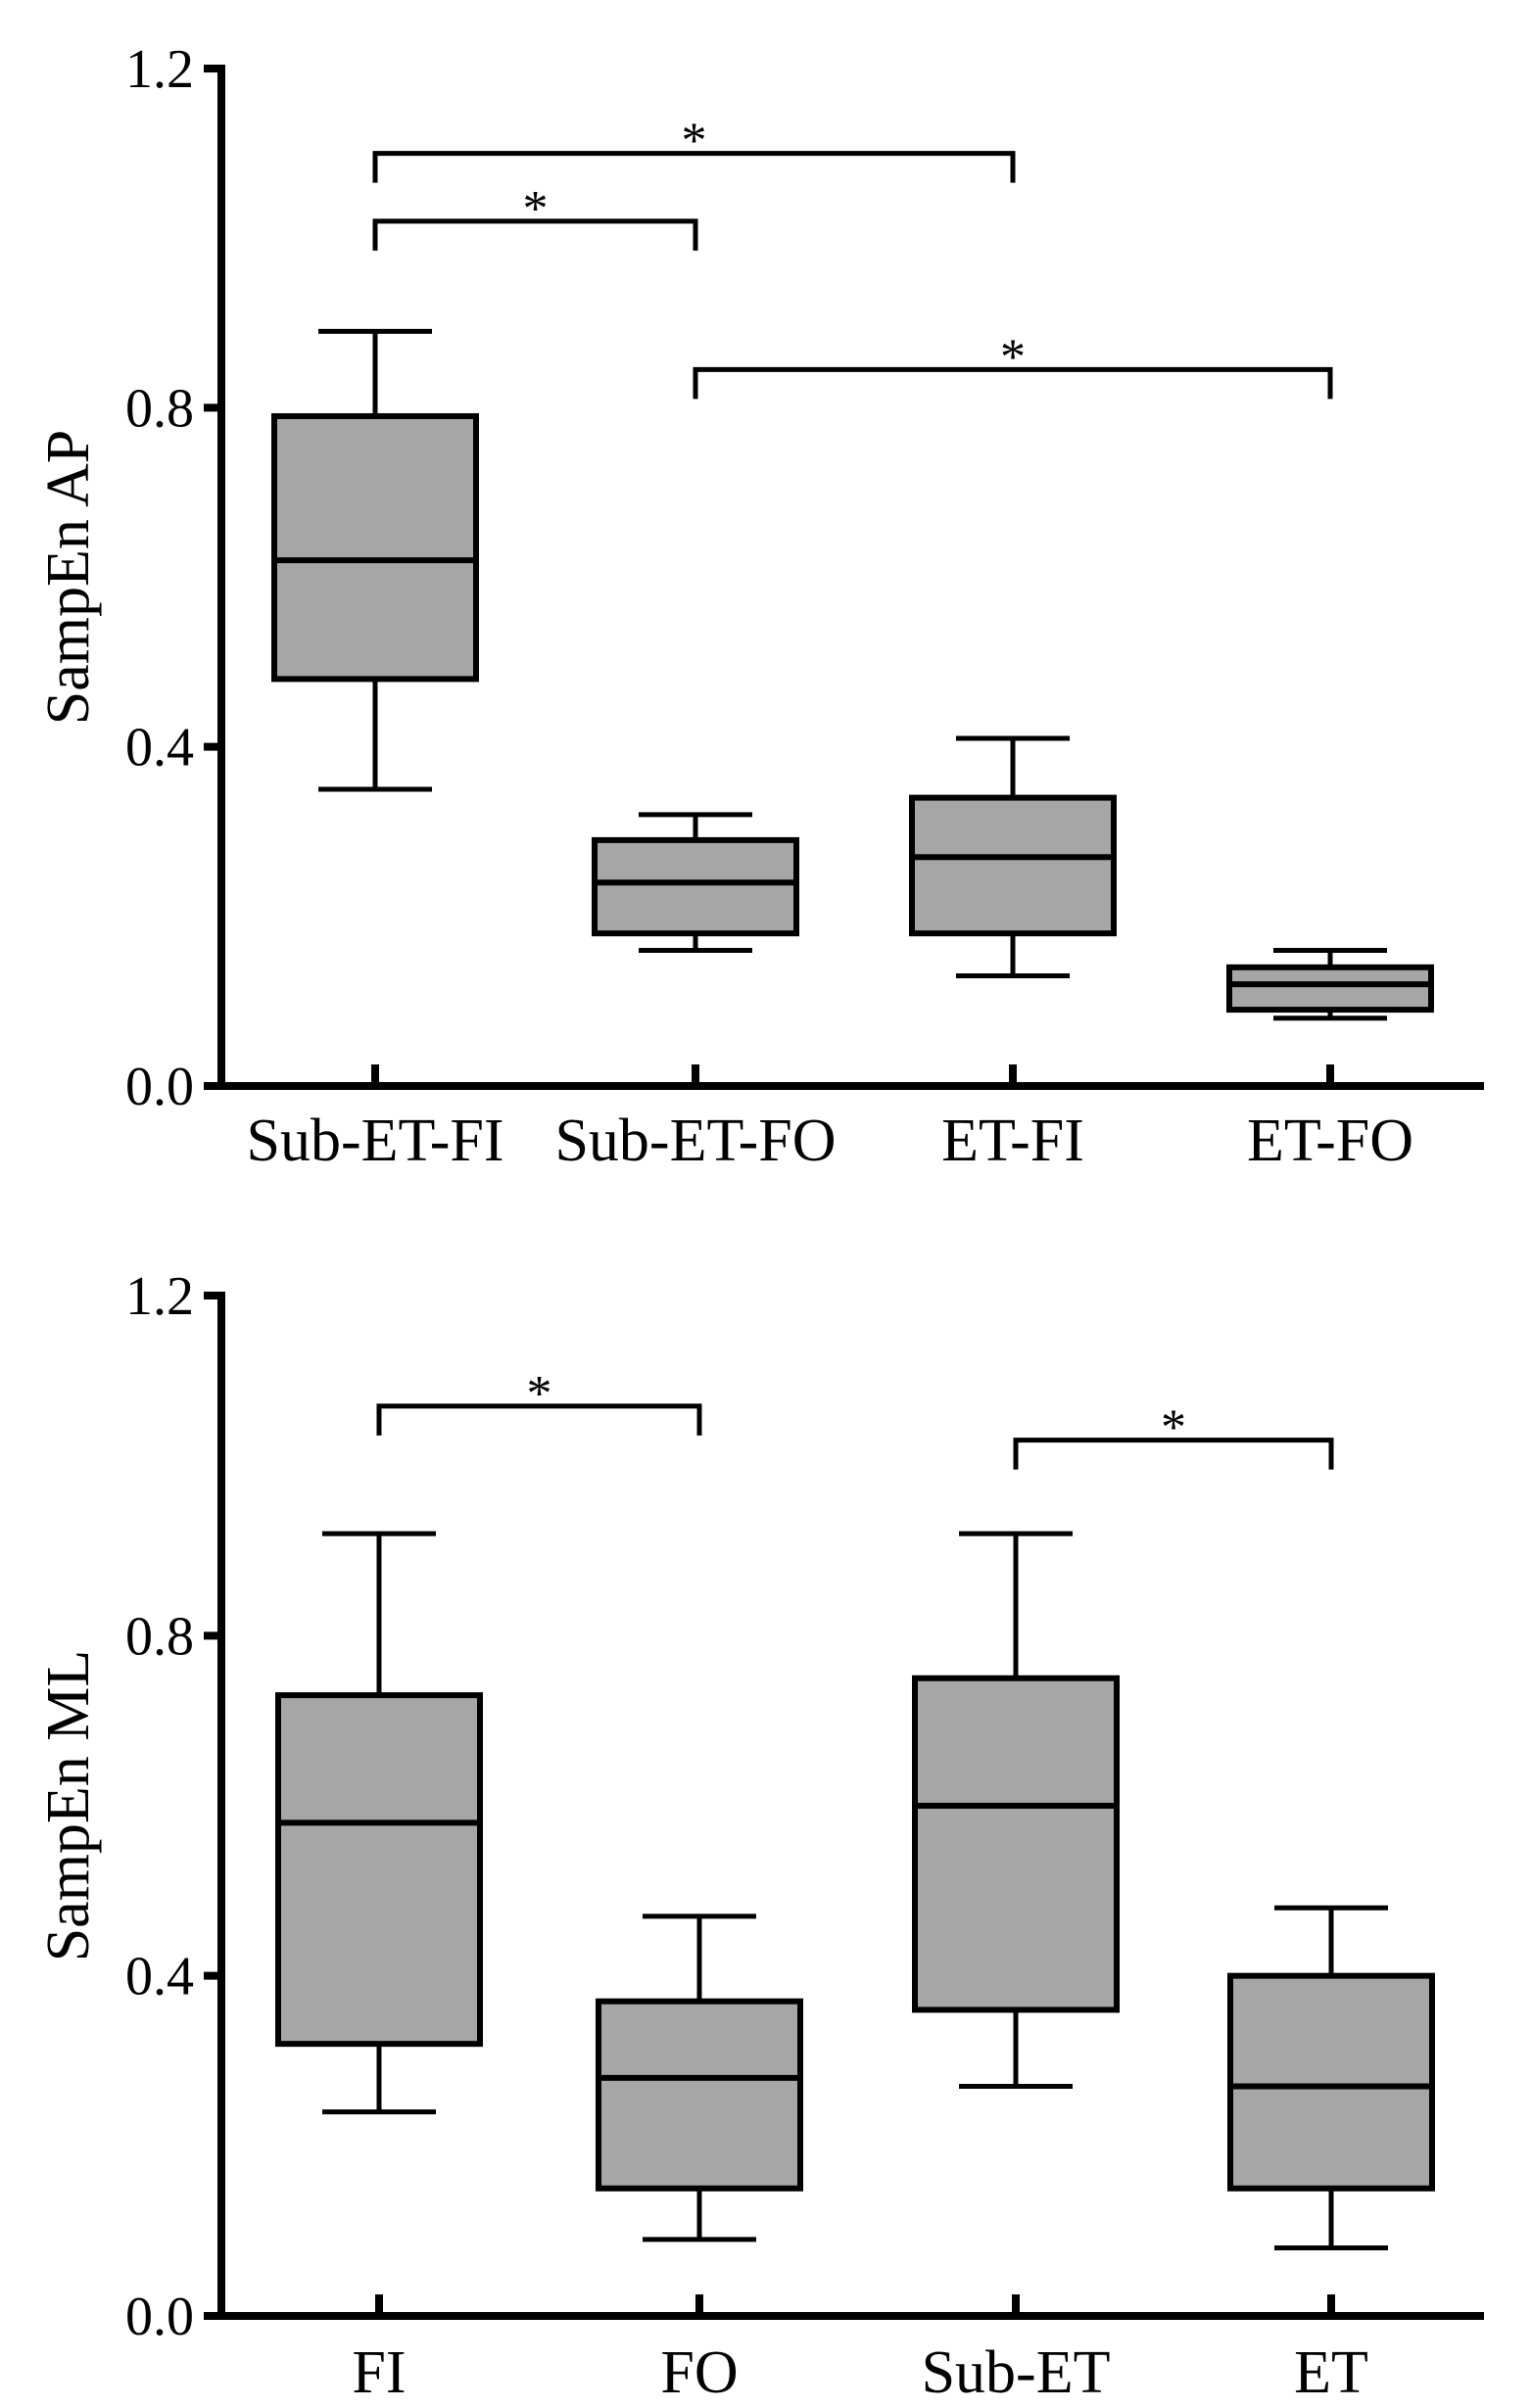  What do you see at coordinates (696, 887) in the screenshot?
I see `panel-1-box-2-iqr-box` at bounding box center [696, 887].